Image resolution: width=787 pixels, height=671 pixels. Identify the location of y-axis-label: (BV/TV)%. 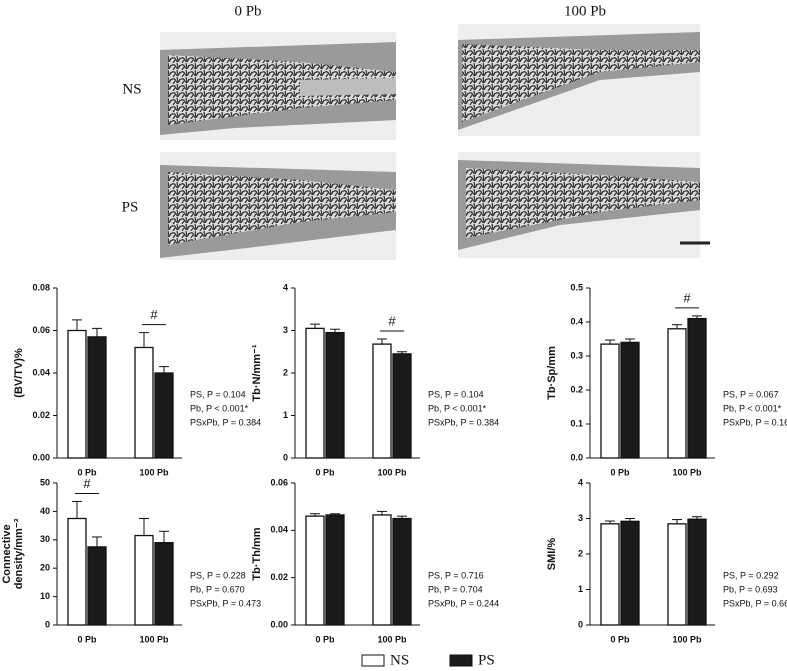
(19, 373).